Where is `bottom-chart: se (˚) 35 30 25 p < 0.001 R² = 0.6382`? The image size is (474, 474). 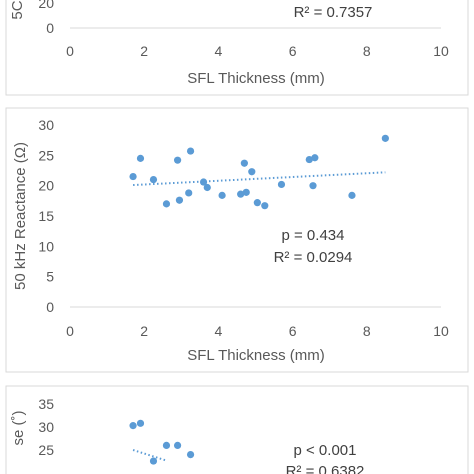
bottom-chart: se (˚) 35 30 25 p < 0.001 R² = 0.6382 is located at coordinates (187, 435).